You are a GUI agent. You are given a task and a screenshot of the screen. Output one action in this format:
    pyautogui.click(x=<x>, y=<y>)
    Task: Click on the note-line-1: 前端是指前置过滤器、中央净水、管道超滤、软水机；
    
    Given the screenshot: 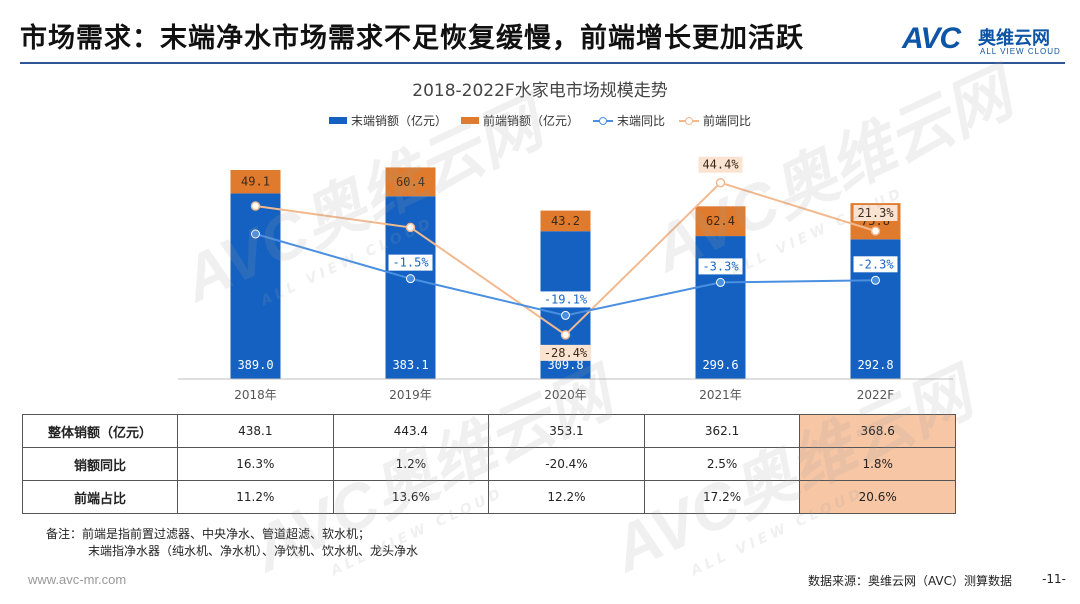 What is the action you would take?
    pyautogui.click(x=226, y=534)
    